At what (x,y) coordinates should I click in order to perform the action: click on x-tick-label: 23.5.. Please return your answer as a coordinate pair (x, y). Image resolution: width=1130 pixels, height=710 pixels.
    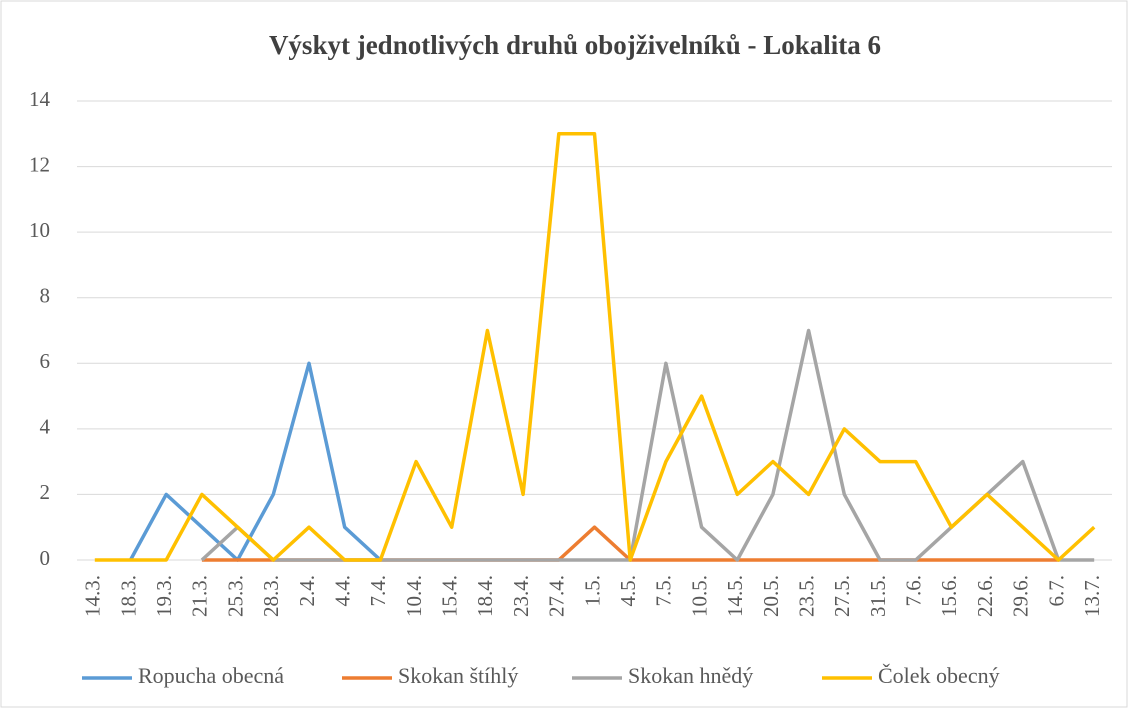
    Looking at the image, I should click on (806, 596).